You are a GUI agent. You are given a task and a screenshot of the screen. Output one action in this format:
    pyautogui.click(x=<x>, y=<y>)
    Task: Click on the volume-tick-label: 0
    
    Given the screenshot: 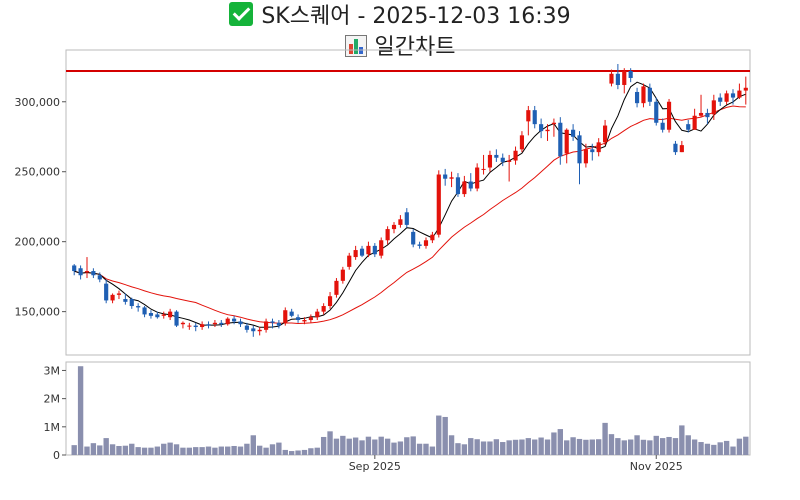 What is the action you would take?
    pyautogui.click(x=56, y=455)
    